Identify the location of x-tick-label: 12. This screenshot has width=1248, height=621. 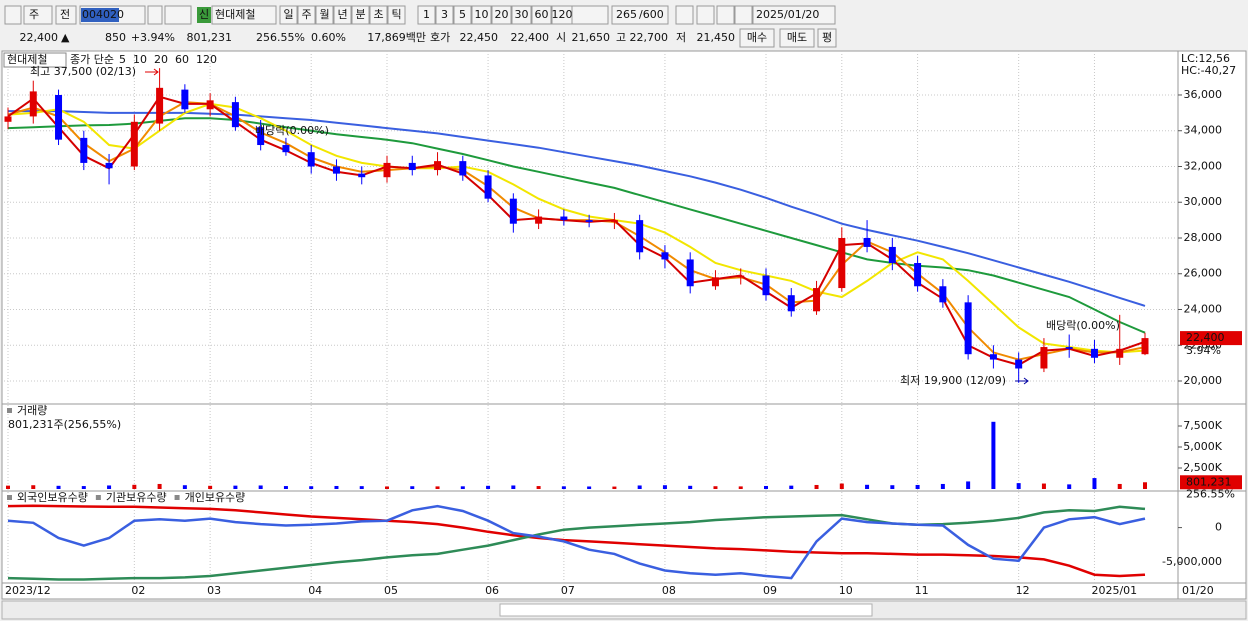
(1023, 590).